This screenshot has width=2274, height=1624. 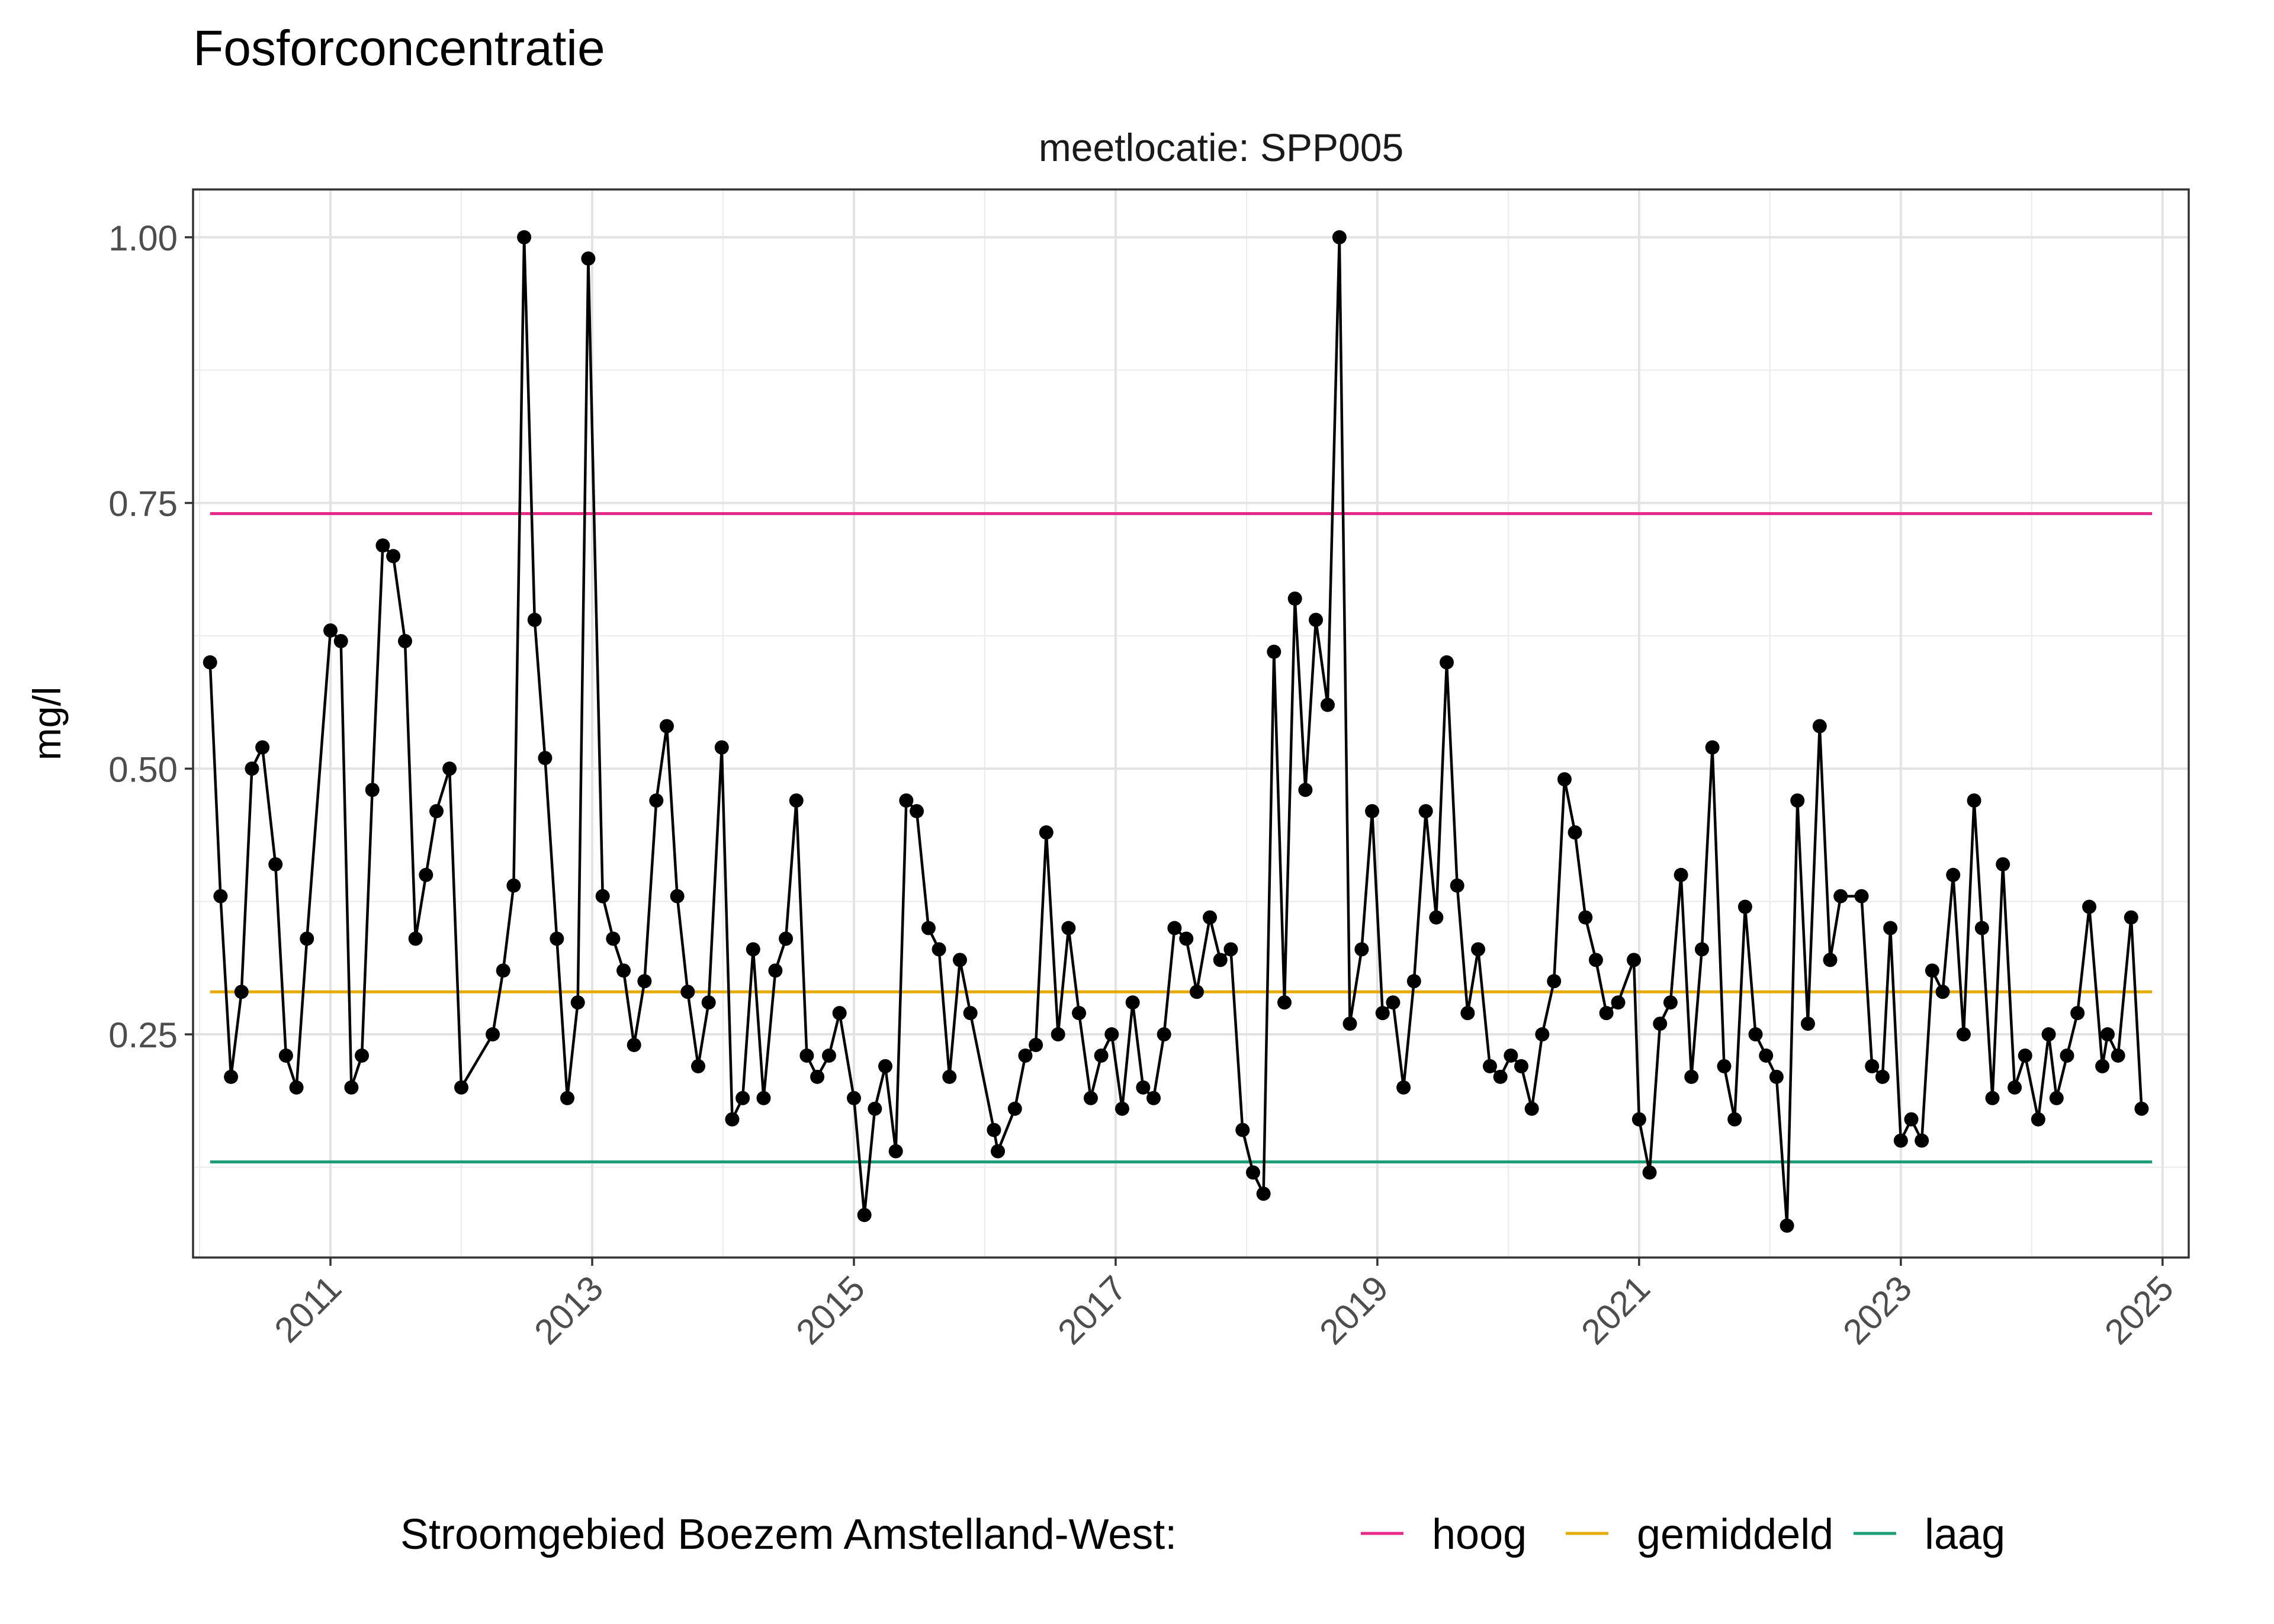 What do you see at coordinates (1479, 1534) in the screenshot?
I see `legend-label-hoog: hoog` at bounding box center [1479, 1534].